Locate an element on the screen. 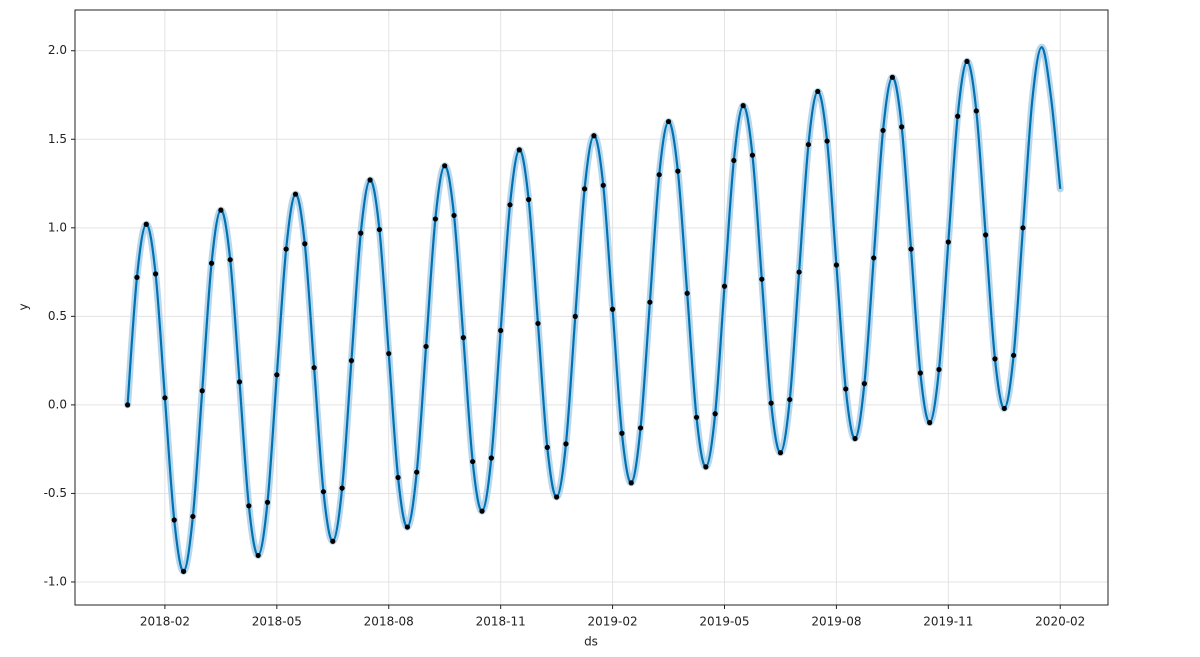  y-tick-label: 1.5 is located at coordinates (57, 139).